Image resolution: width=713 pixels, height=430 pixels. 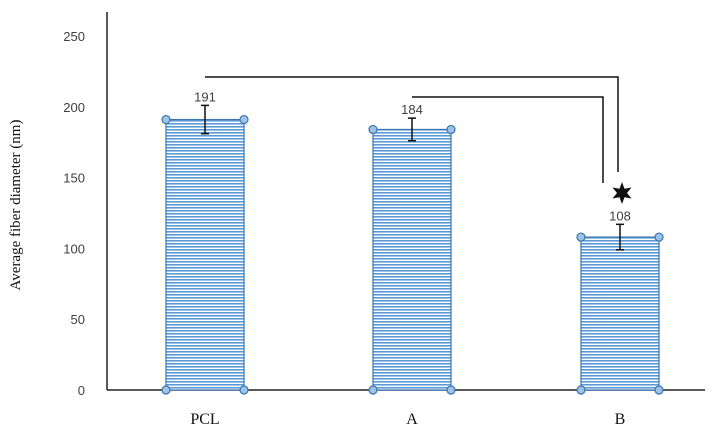 What do you see at coordinates (412, 419) in the screenshot?
I see `x-tick-label: A` at bounding box center [412, 419].